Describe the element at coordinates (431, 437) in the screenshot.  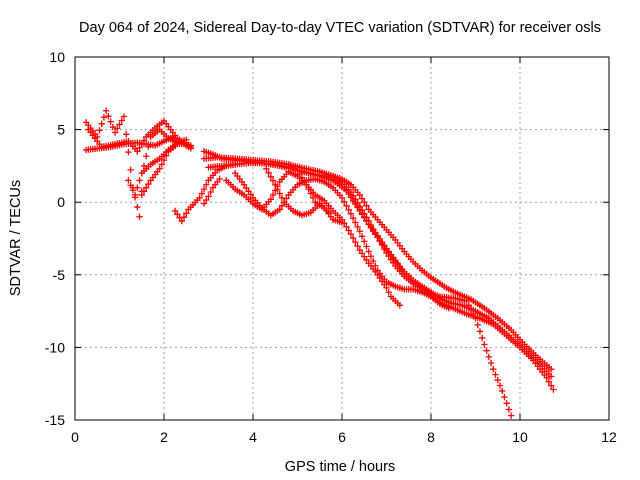
I see `x-tick-label: 8` at that location.